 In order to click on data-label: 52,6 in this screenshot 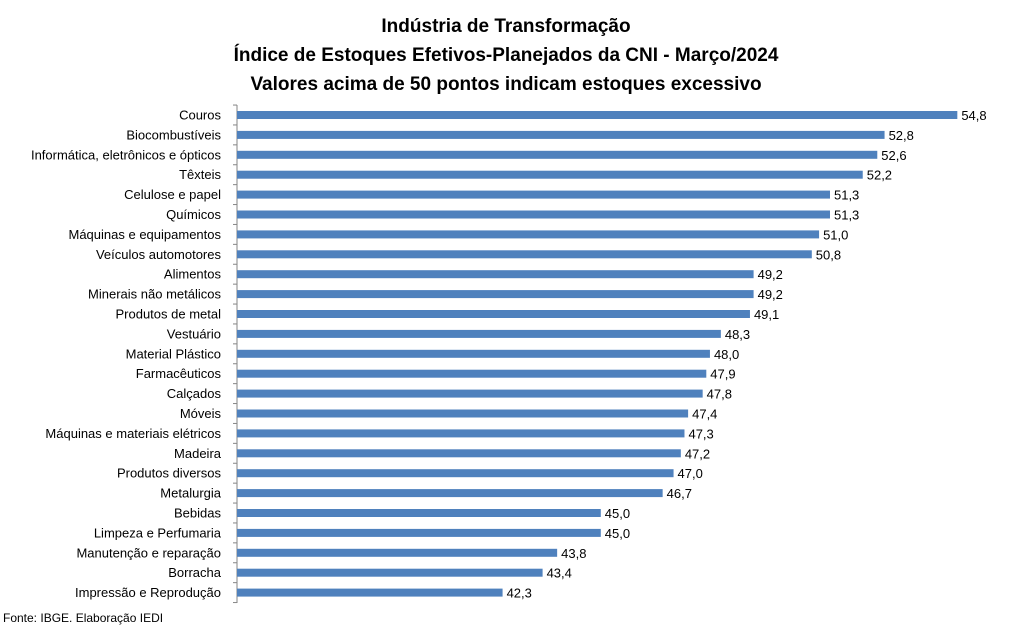, I will do `click(893, 155)`.